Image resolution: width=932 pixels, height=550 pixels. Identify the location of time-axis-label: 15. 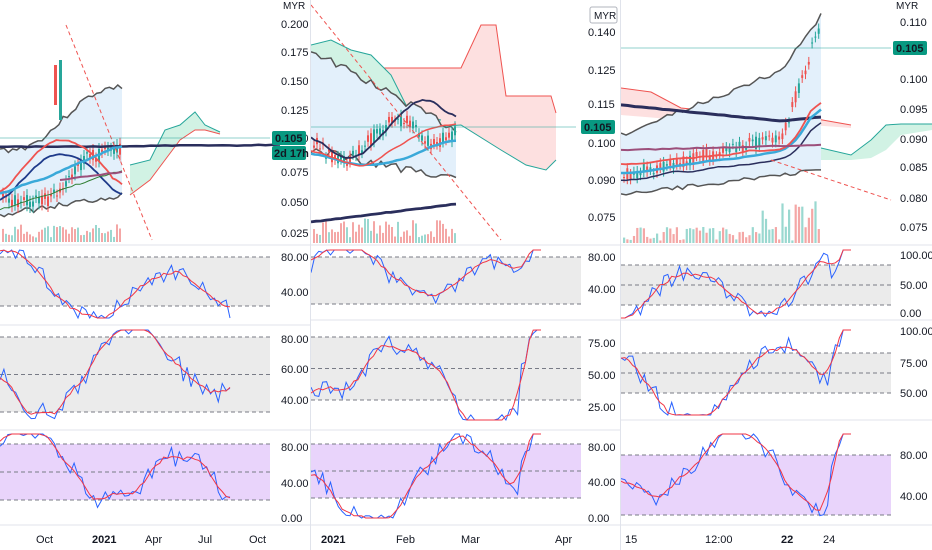
(631, 540).